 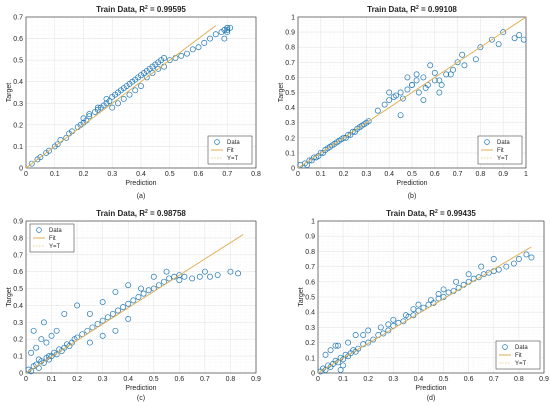 What do you see at coordinates (344, 174) in the screenshot?
I see `x-tick-label: 0.2` at bounding box center [344, 174].